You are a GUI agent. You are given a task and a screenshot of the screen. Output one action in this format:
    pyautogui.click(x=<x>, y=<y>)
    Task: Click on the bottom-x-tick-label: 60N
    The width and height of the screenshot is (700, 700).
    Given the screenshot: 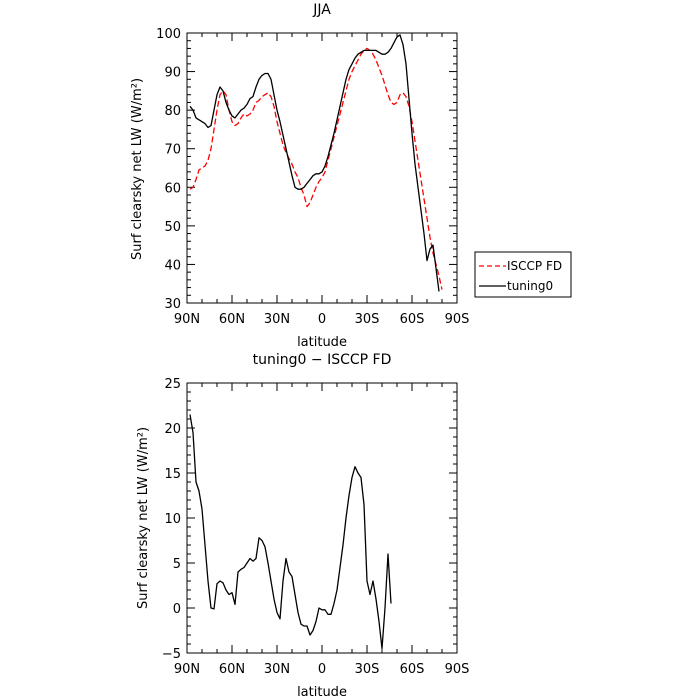 What is the action you would take?
    pyautogui.click(x=232, y=669)
    